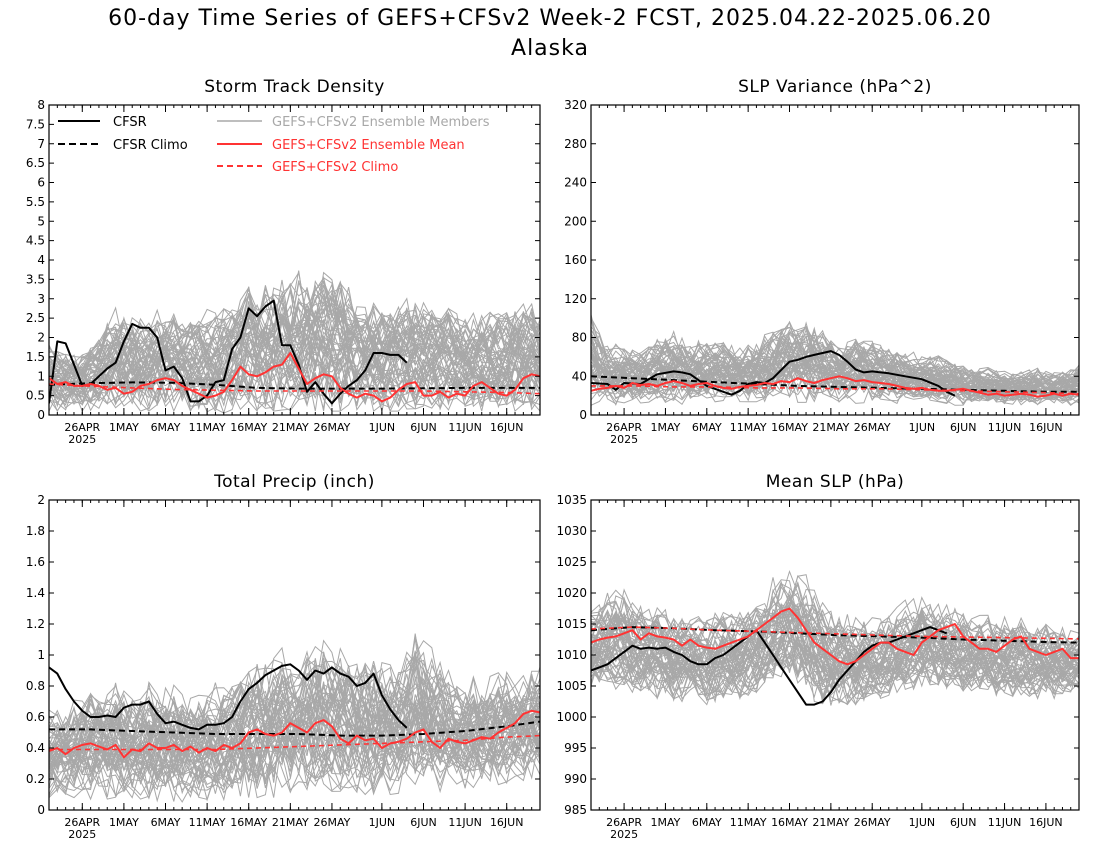 Image resolution: width=1100 pixels, height=850 pixels. I want to click on y-tick-label: 2.5, so click(35, 318).